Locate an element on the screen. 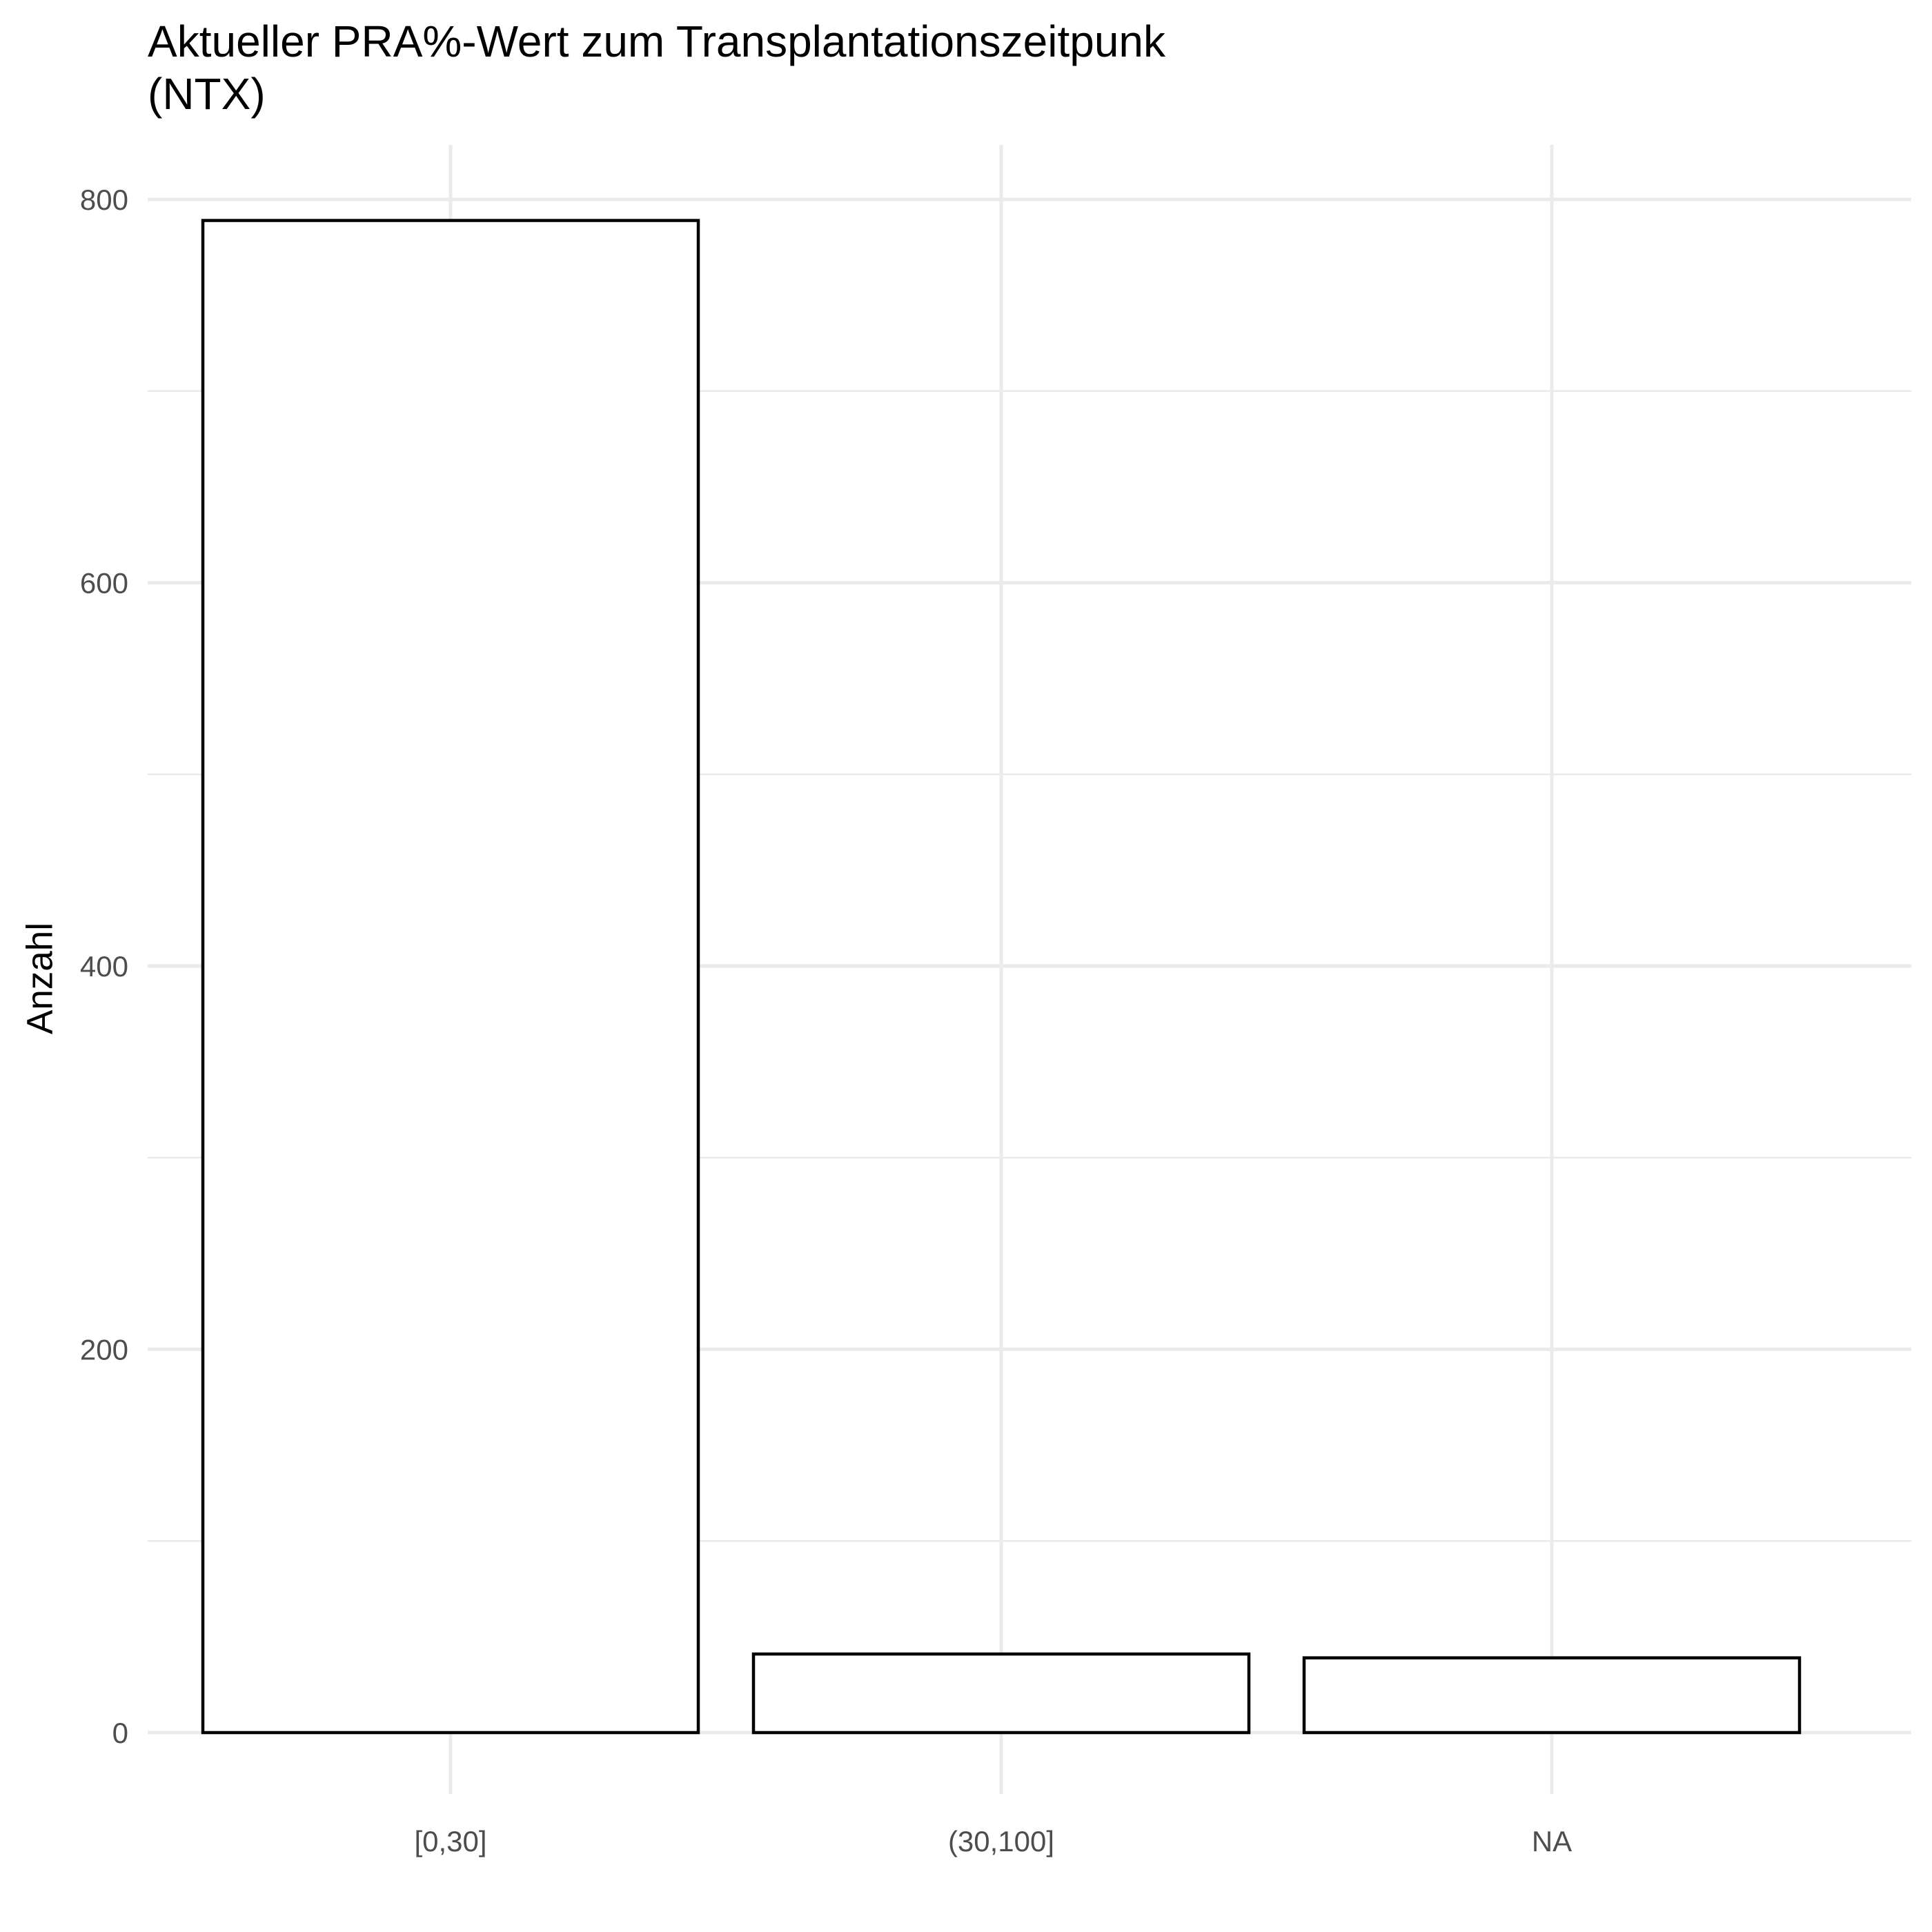  y-tick-label: 200 is located at coordinates (104, 1350).